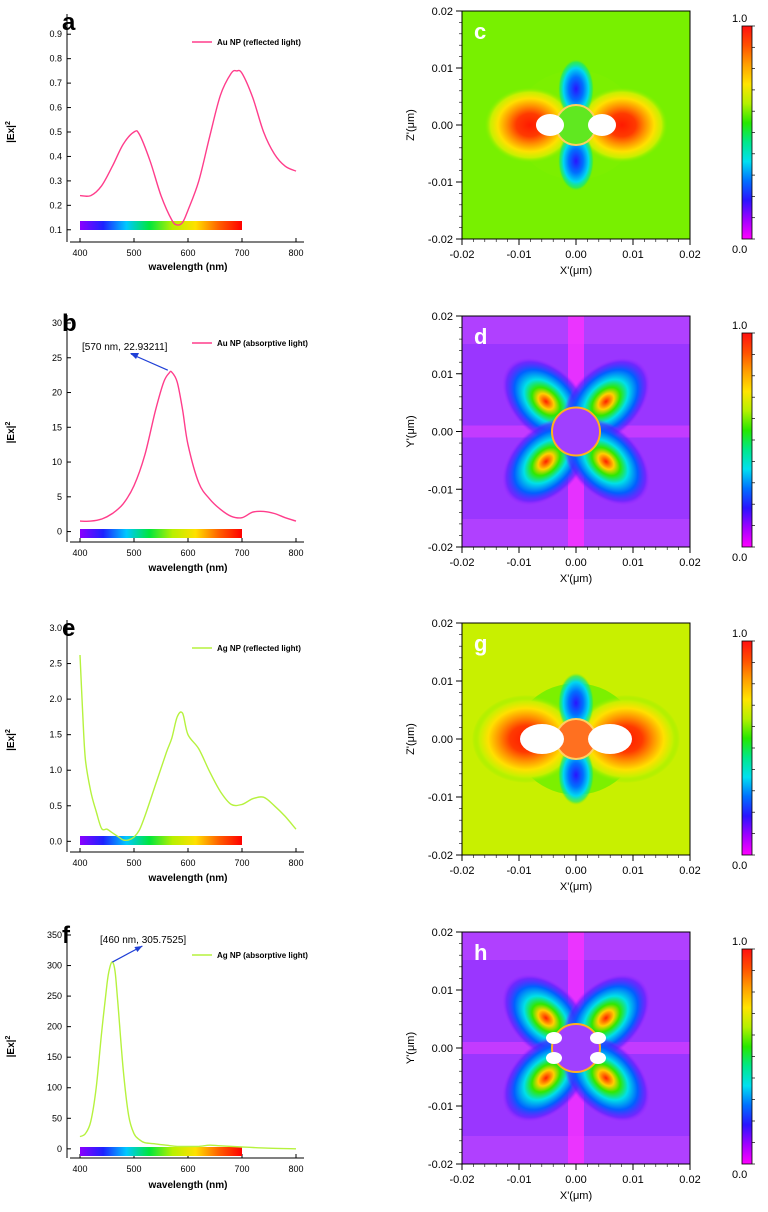 This screenshot has height=1212, width=768. I want to click on y-tick-label: 200, so click(54, 1027).